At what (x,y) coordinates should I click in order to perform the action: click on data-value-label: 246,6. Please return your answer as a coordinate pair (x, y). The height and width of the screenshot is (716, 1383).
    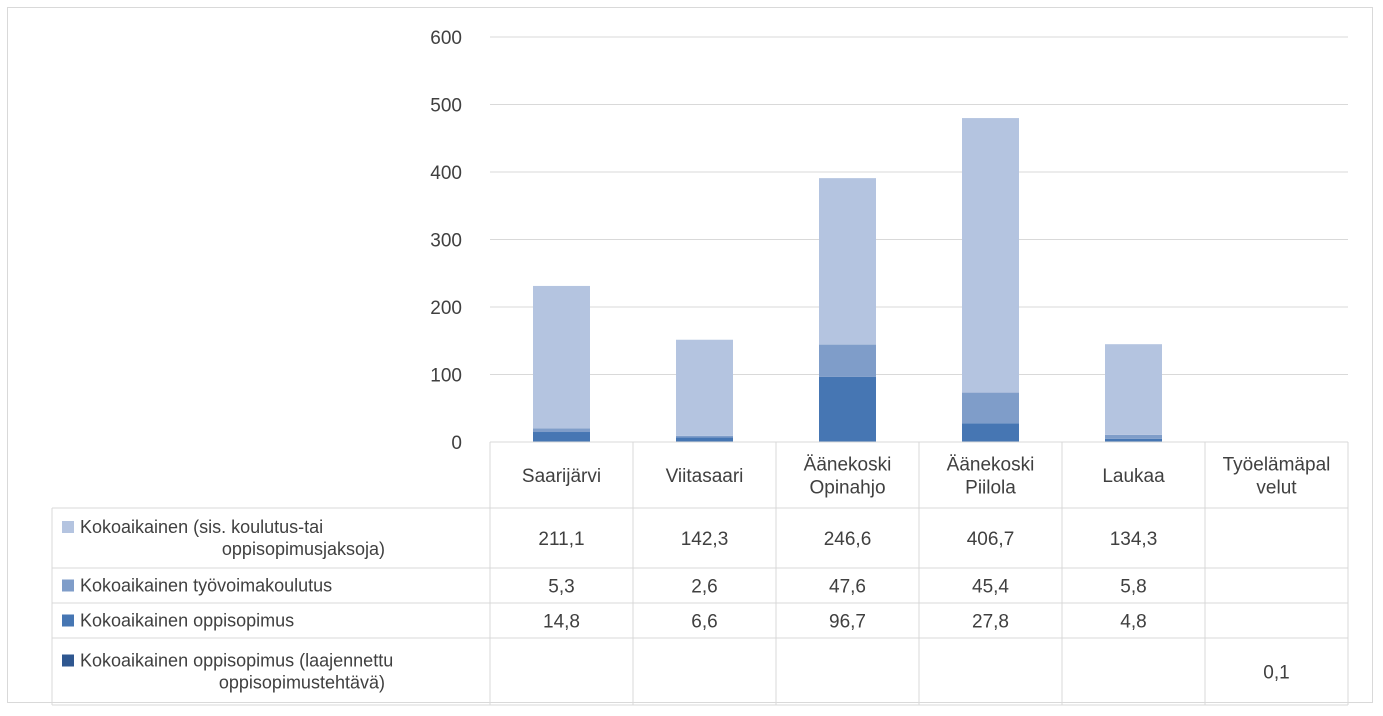
    Looking at the image, I should click on (848, 539).